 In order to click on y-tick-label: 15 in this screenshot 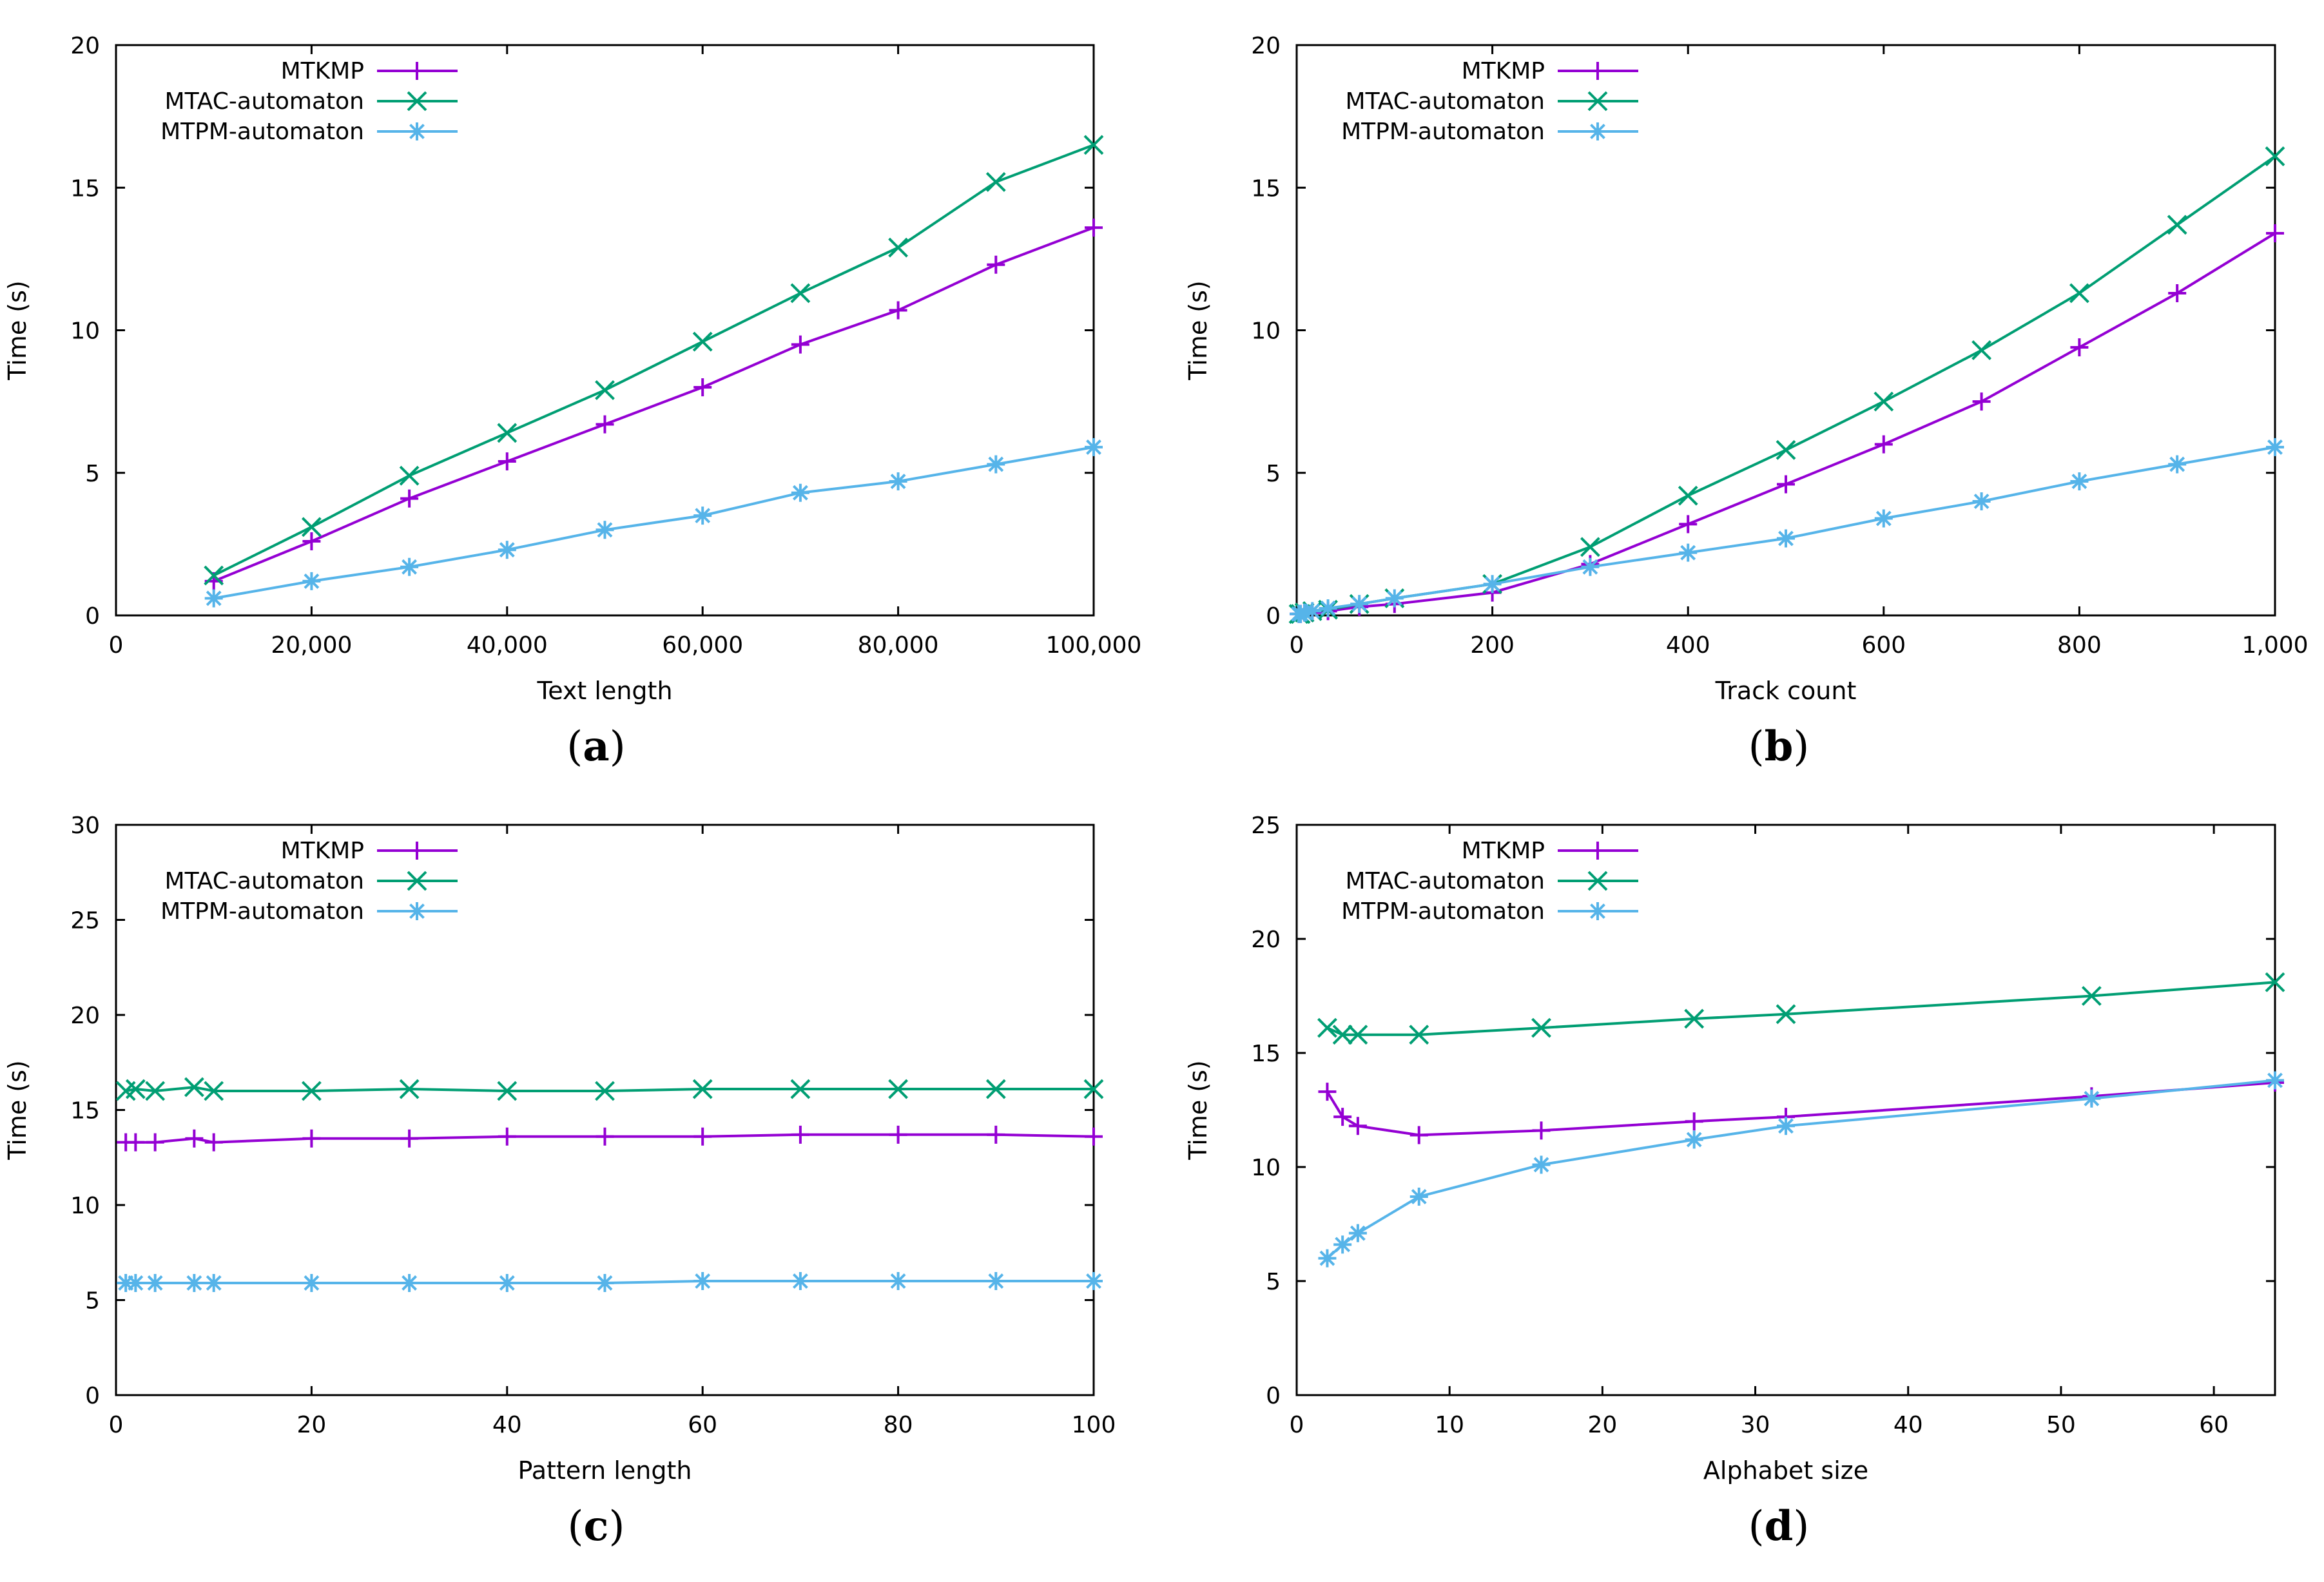, I will do `click(85, 1111)`.